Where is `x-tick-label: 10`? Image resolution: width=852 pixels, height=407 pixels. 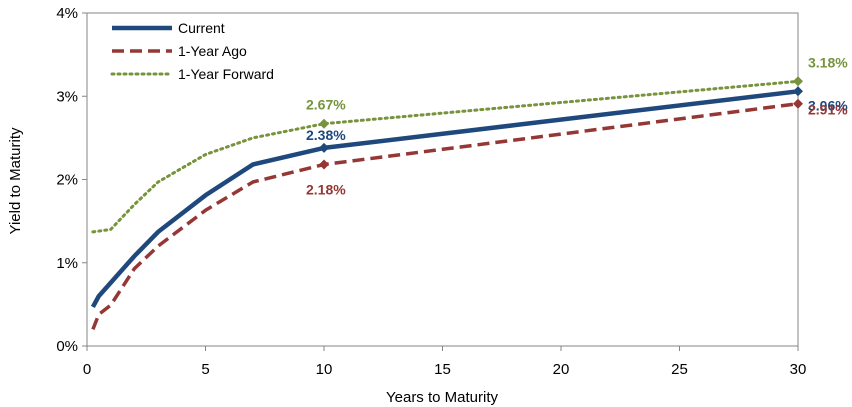
x-tick-label: 10 is located at coordinates (324, 369).